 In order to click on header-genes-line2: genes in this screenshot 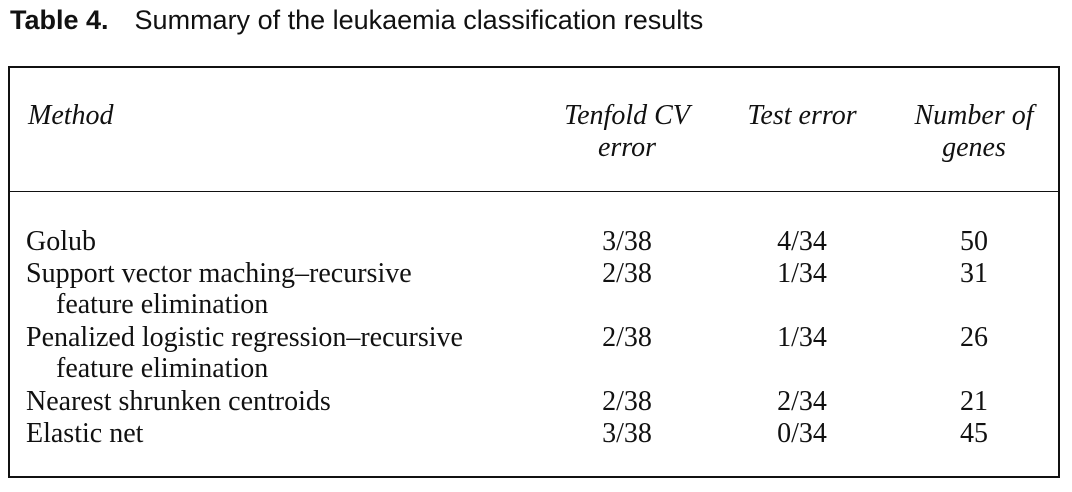, I will do `click(974, 147)`.